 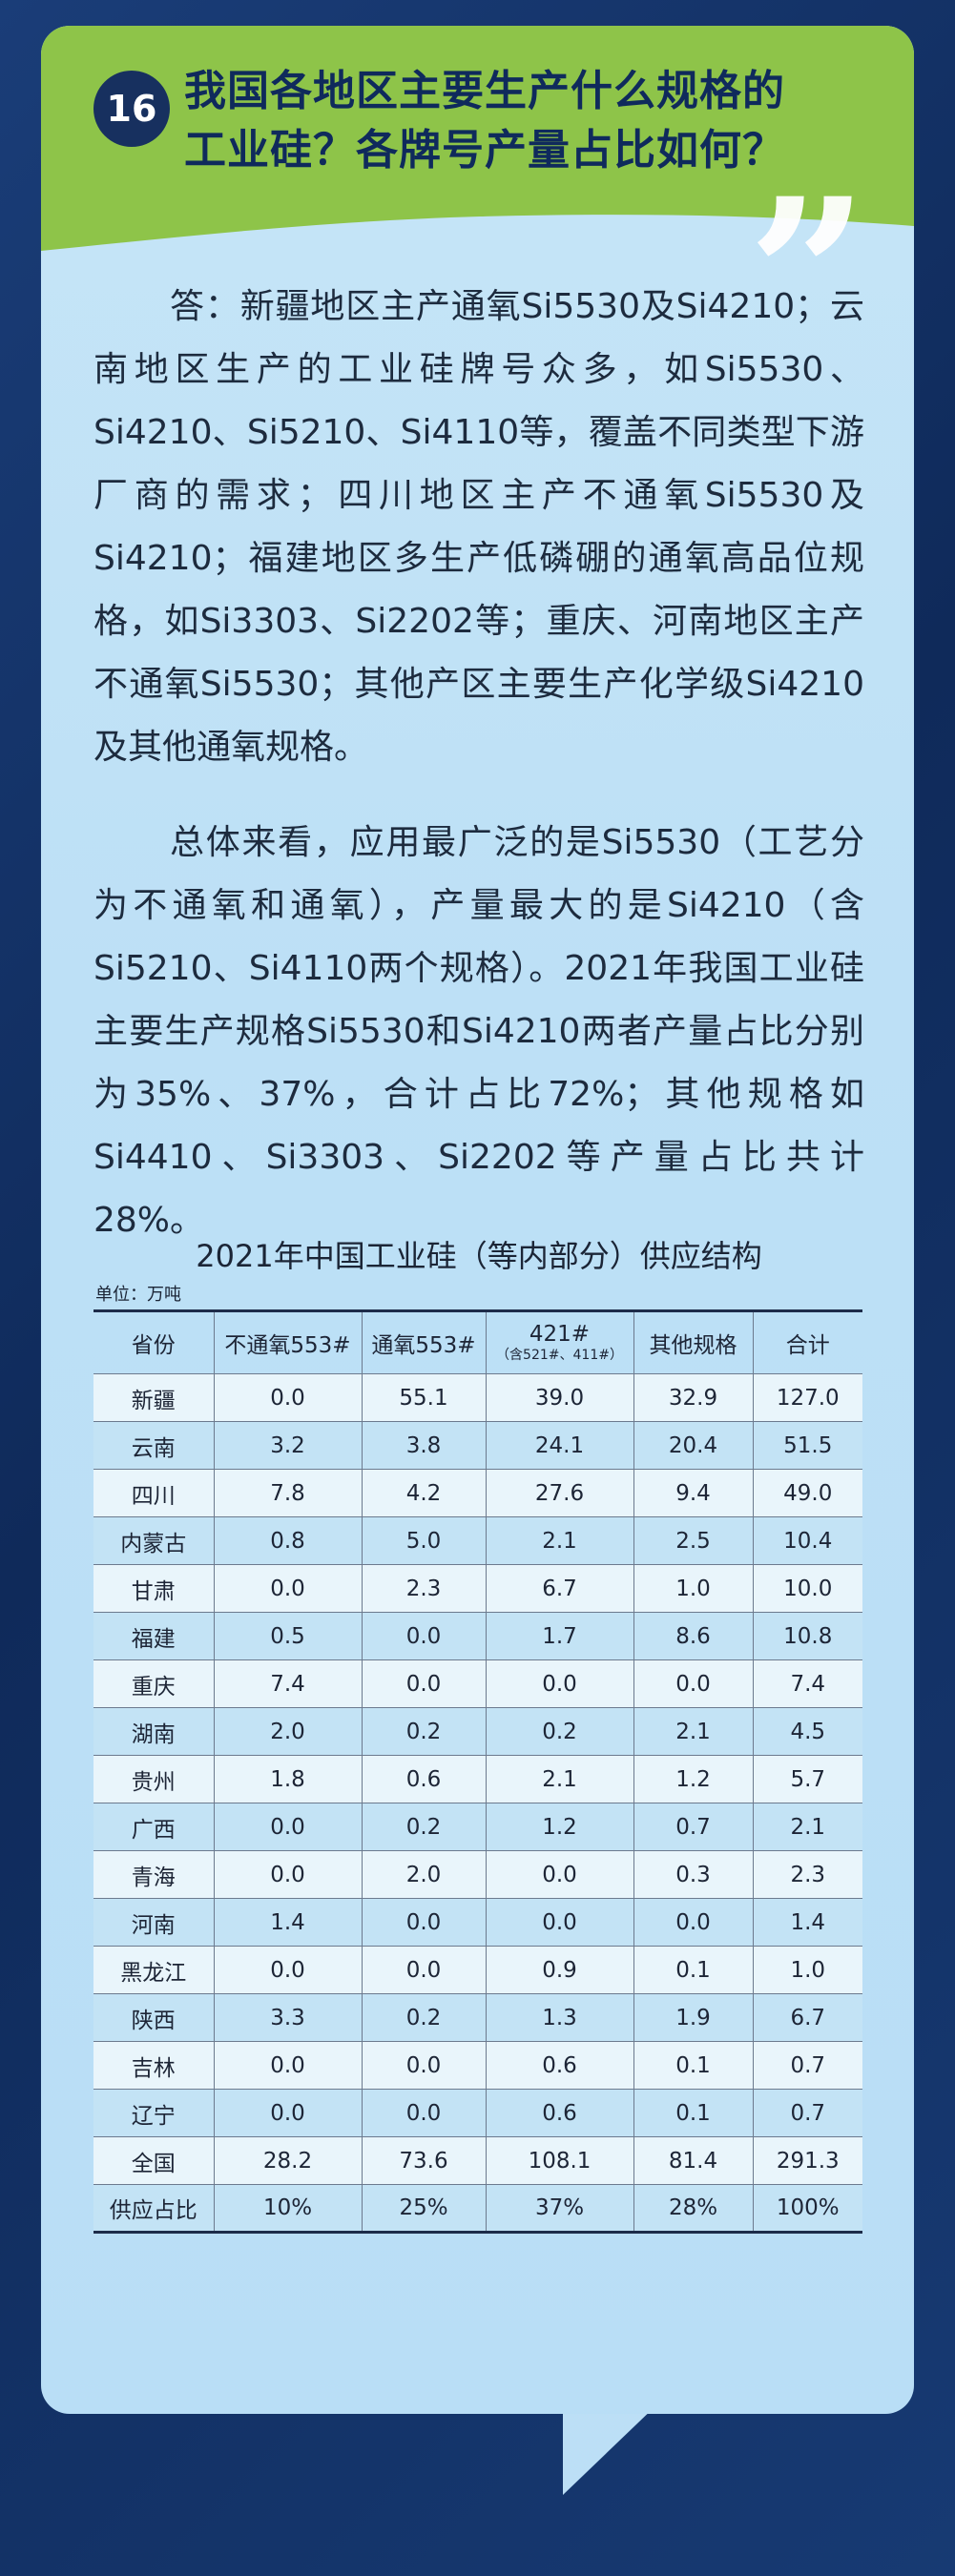 I want to click on value-cell: 39.0, so click(x=559, y=1397).